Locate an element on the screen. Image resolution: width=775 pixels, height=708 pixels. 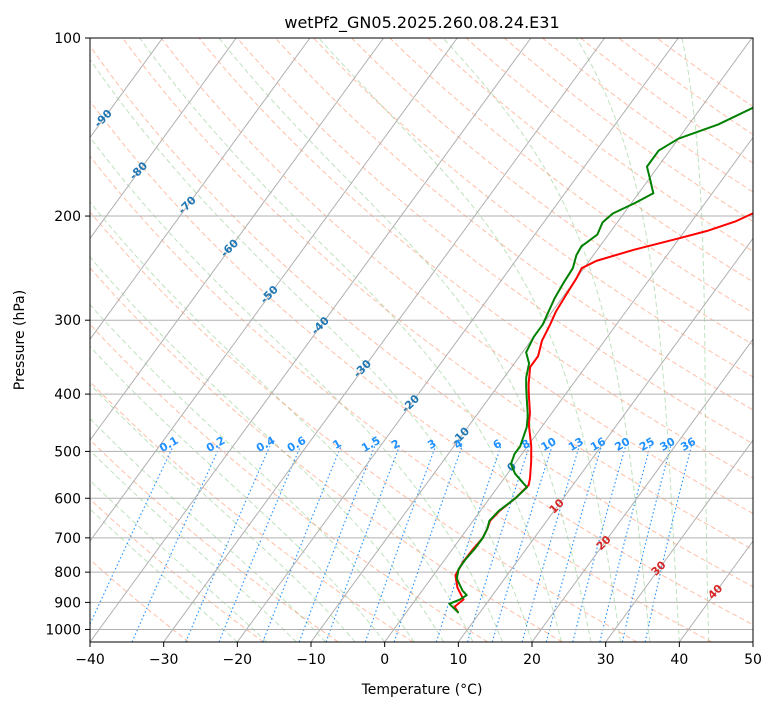
y-tick-label: 100 is located at coordinates (67, 39).